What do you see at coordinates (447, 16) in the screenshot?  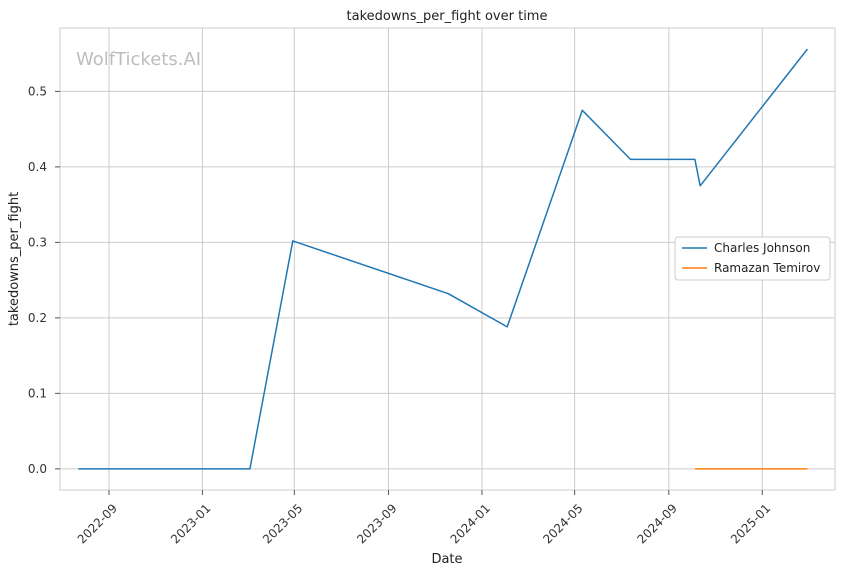 I see `chart-title: takedowns_per_fight over time` at bounding box center [447, 16].